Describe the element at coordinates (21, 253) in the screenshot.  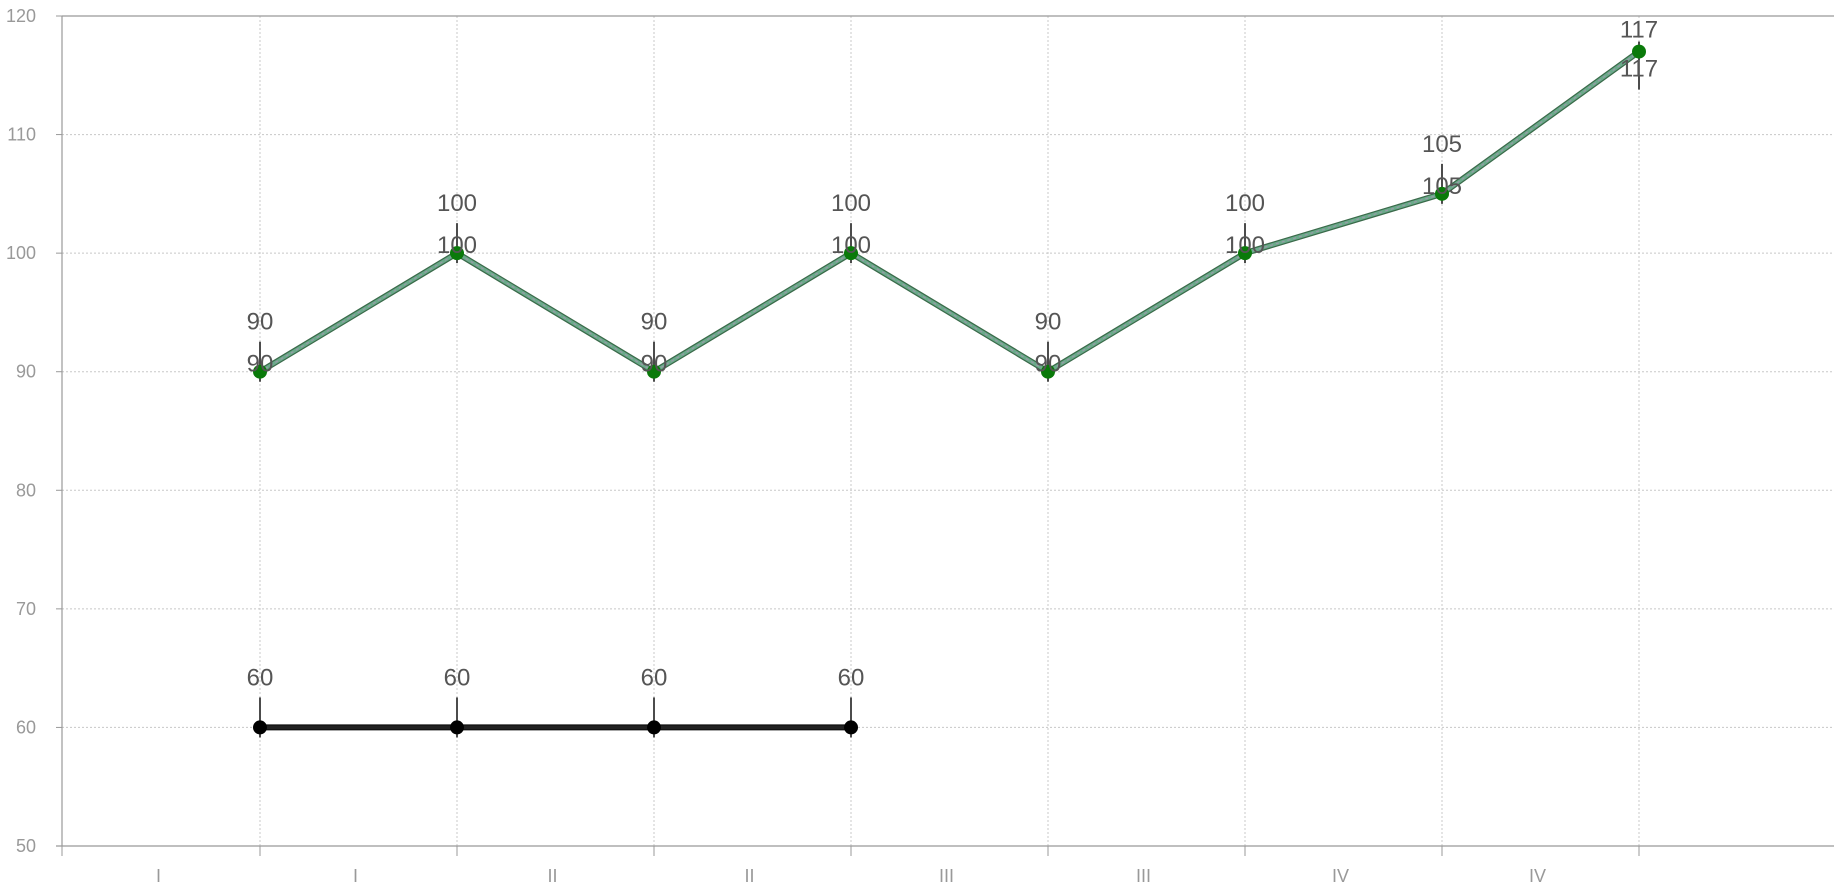
I see `y-tick-label: 100` at that location.